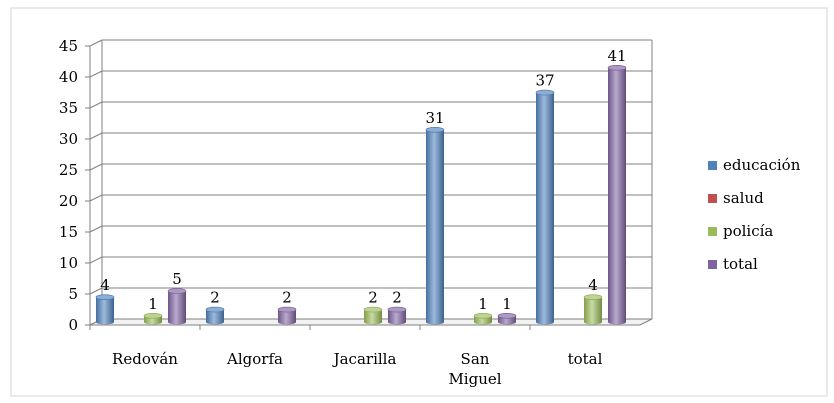 Image resolution: width=834 pixels, height=403 pixels. What do you see at coordinates (364, 359) in the screenshot?
I see `x-tick-label: Jacarilla` at bounding box center [364, 359].